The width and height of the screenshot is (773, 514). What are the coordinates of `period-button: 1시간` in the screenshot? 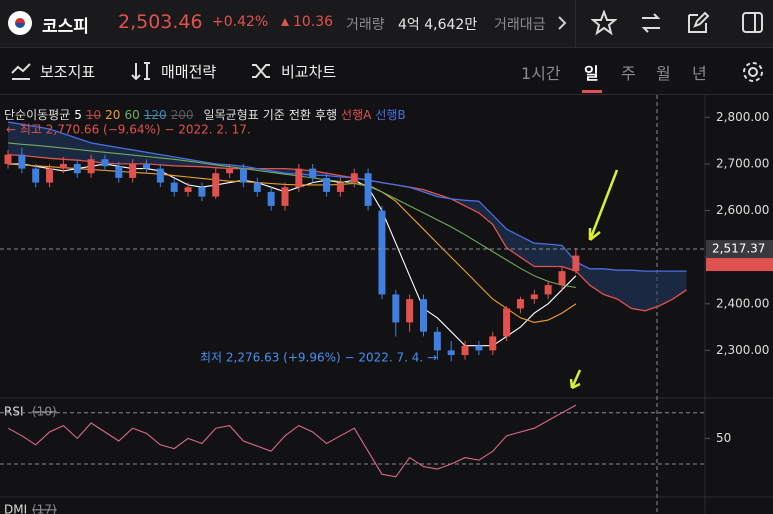 It's located at (541, 73).